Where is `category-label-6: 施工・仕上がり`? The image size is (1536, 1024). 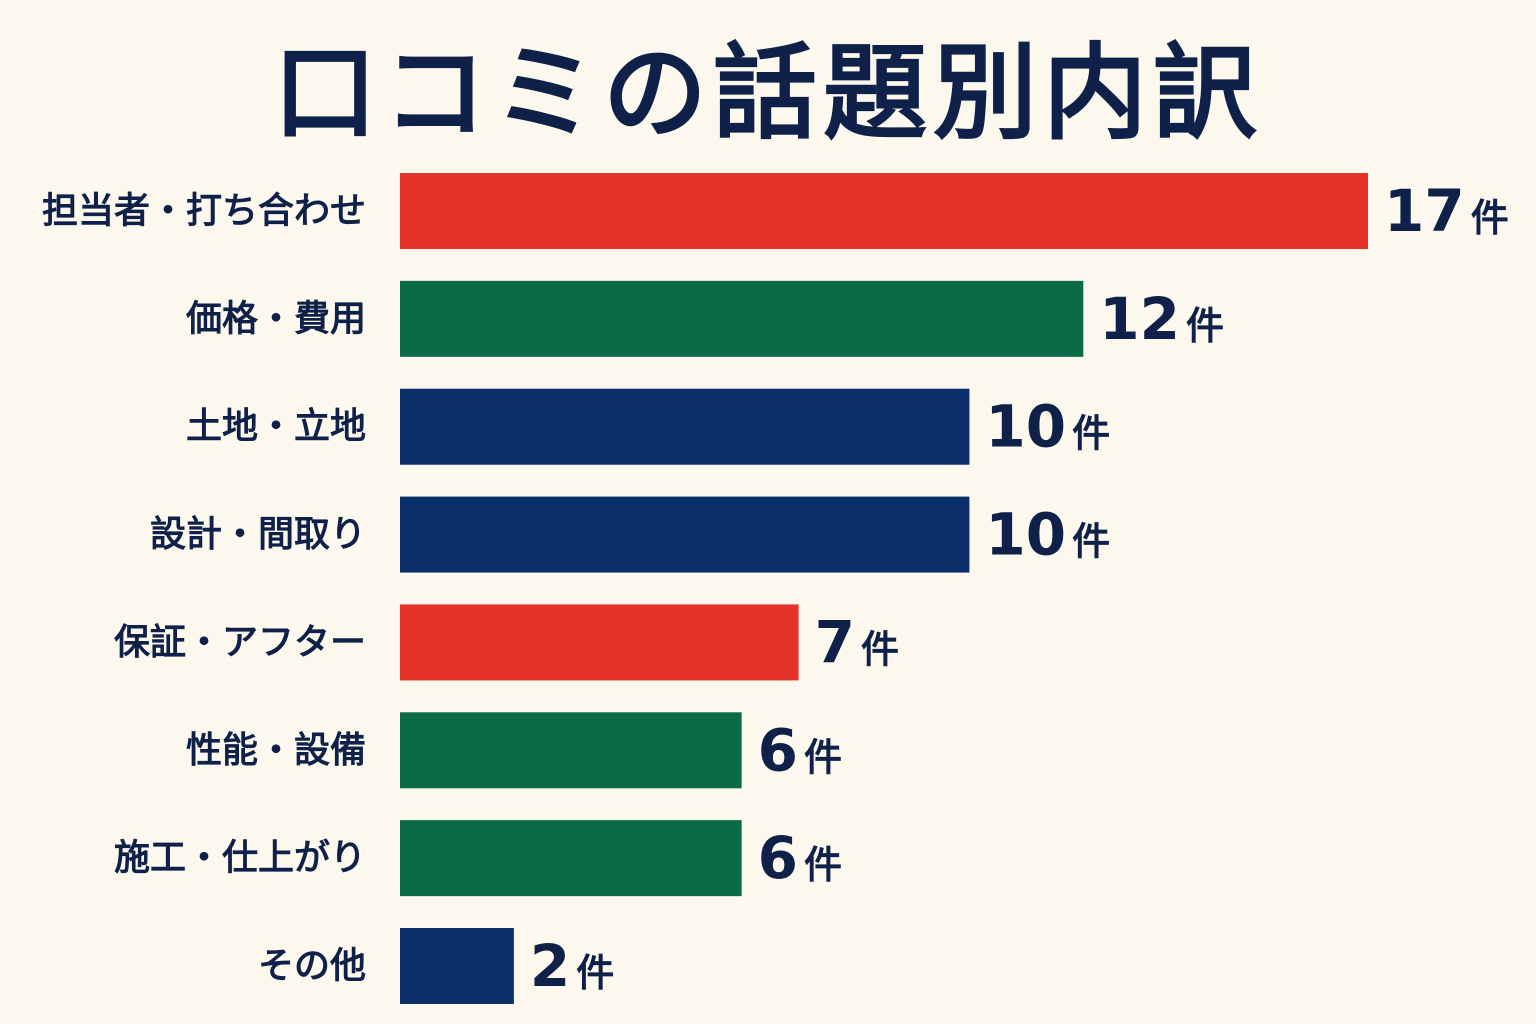
category-label-6: 施工・仕上がり is located at coordinates (240, 858).